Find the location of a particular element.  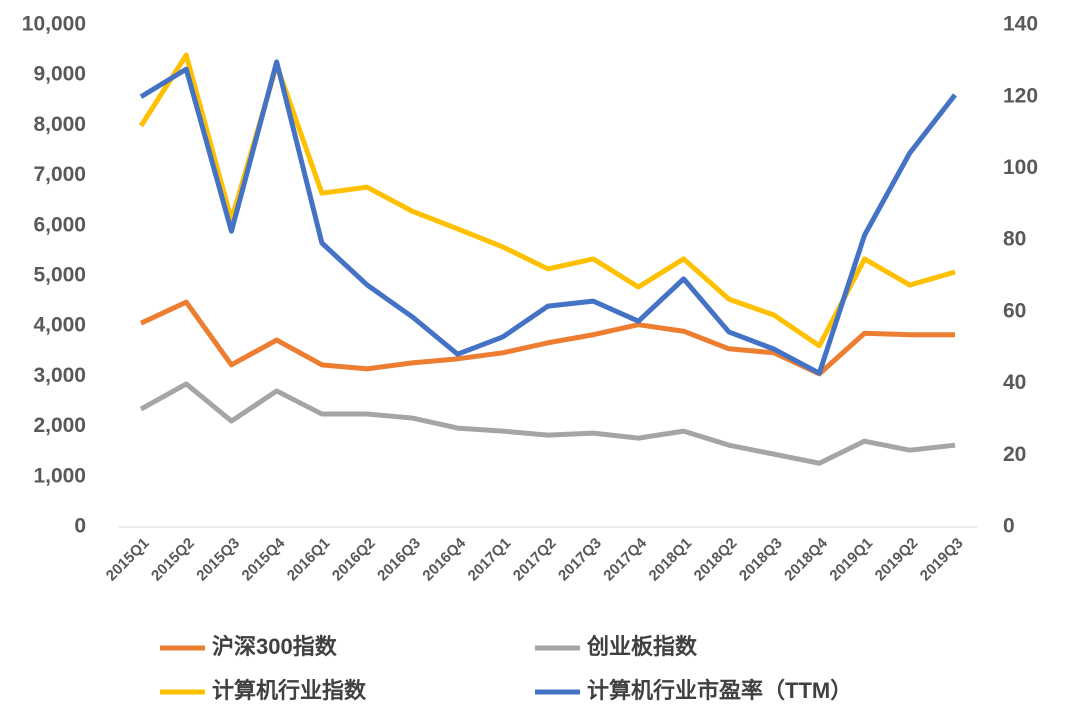

legend-label: 计算机行业市盈率（TTM） is located at coordinates (719, 690).